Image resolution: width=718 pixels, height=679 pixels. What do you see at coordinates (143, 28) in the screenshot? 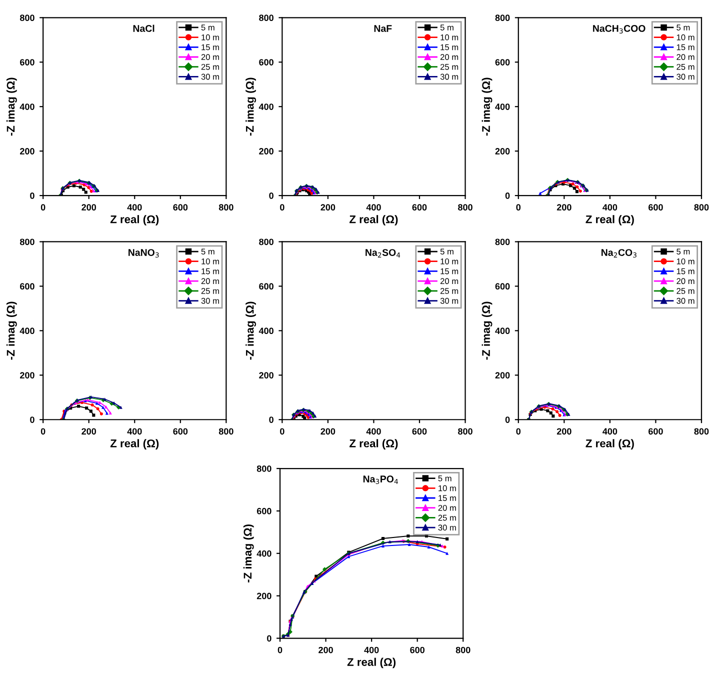
I see `text: NaCl` at bounding box center [143, 28].